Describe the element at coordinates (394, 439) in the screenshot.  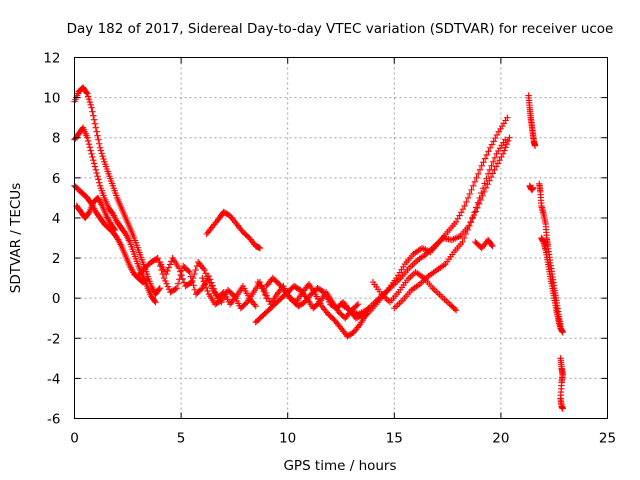
I see `x-tick-label: 15` at that location.